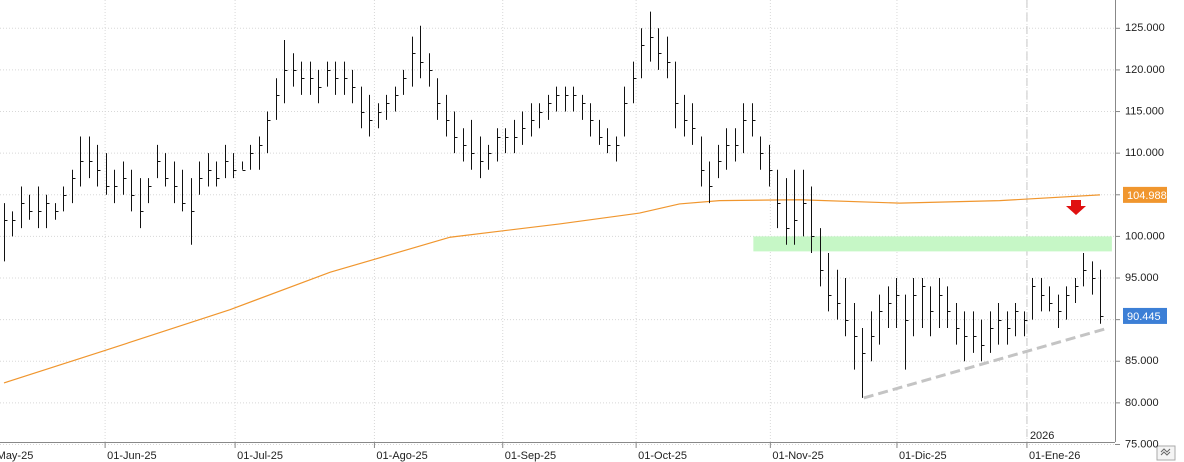 The width and height of the screenshot is (1184, 462). I want to click on scroll-icon, so click(1165, 452).